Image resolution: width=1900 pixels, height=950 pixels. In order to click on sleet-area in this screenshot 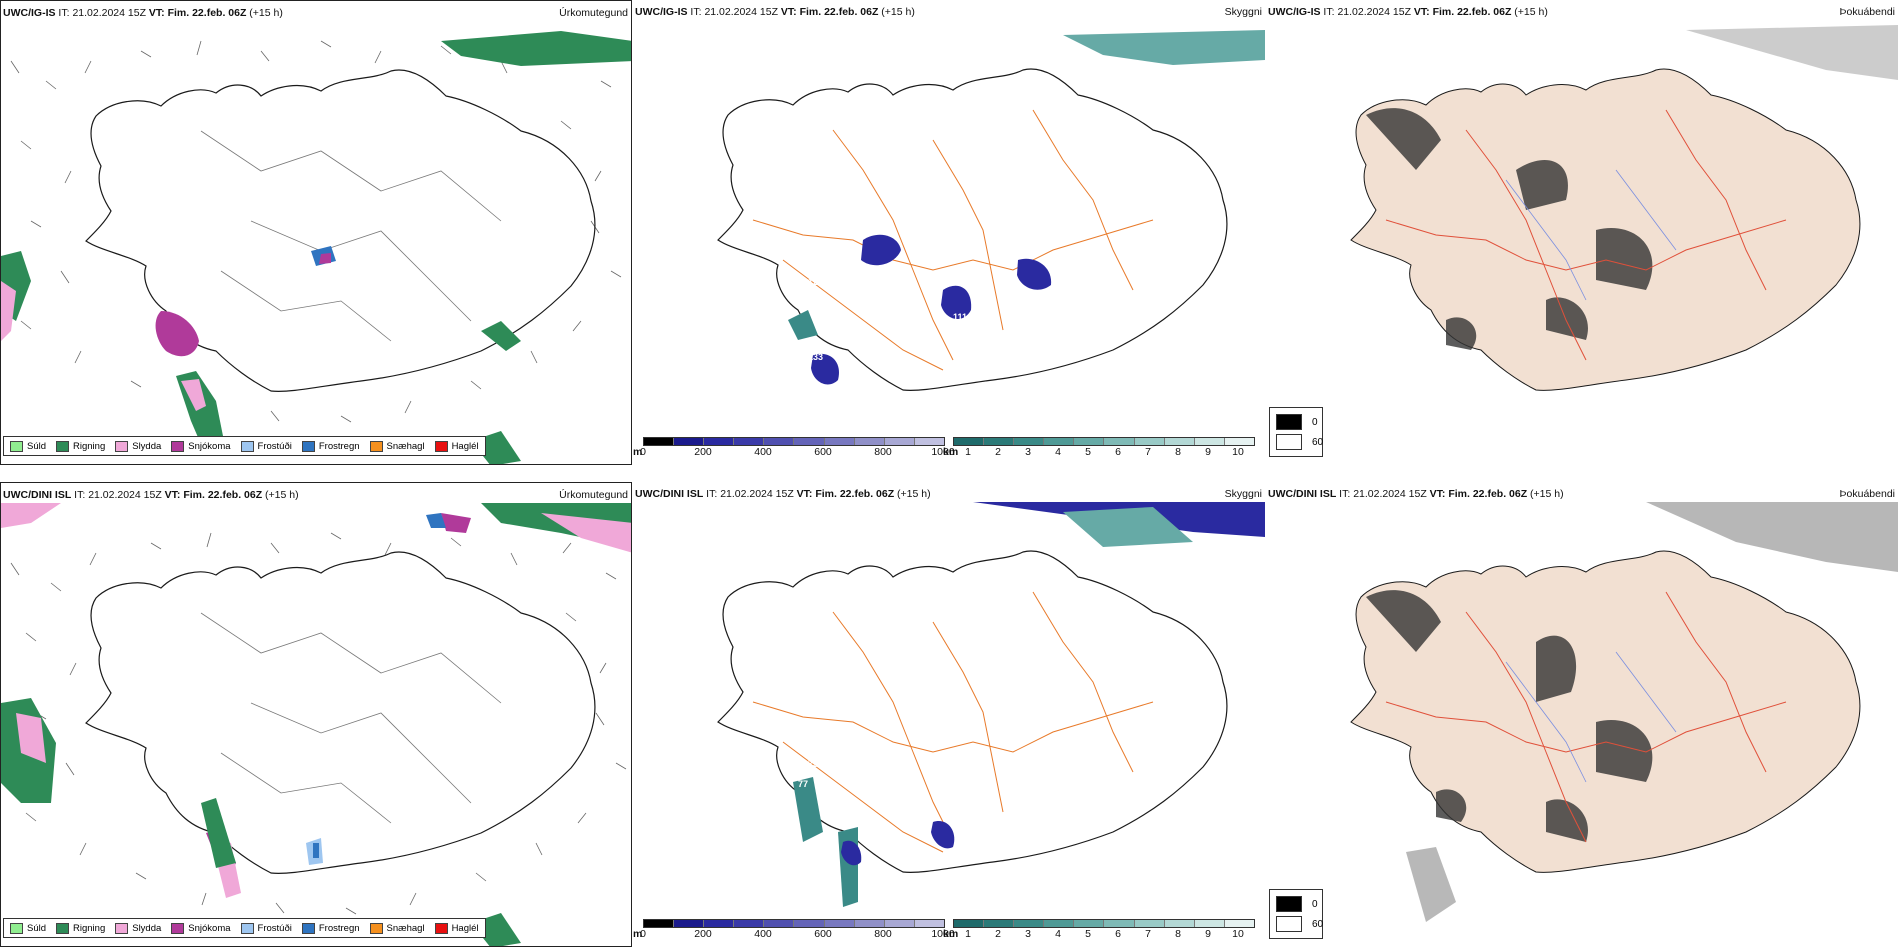, I will do `click(8, 311)`.